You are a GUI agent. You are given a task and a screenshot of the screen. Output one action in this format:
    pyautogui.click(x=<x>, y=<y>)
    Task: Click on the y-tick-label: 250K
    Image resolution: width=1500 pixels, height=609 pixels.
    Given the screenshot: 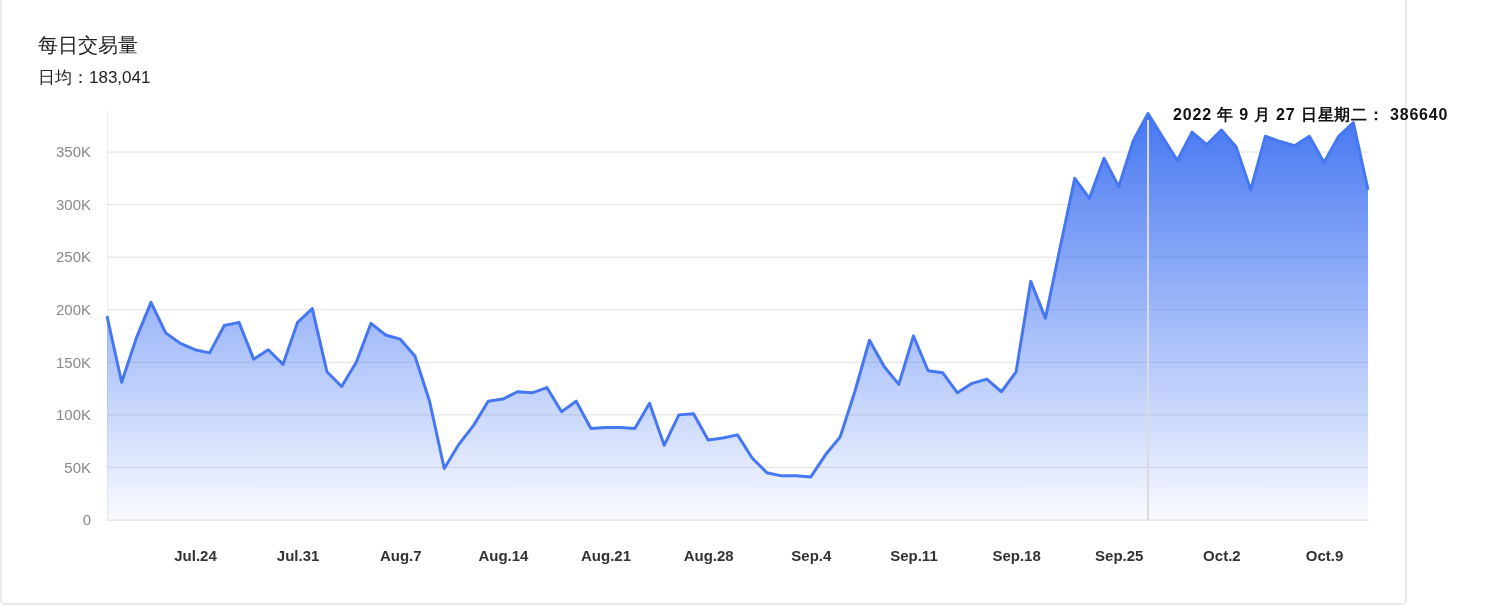 What is the action you would take?
    pyautogui.click(x=73, y=257)
    